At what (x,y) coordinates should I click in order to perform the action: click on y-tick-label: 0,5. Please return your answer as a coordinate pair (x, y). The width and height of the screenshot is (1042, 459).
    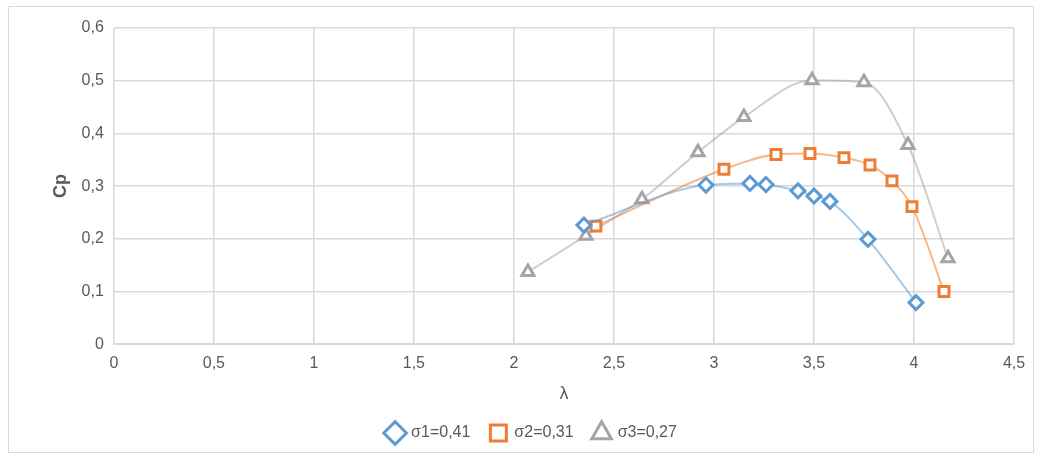
    Looking at the image, I should click on (92, 80).